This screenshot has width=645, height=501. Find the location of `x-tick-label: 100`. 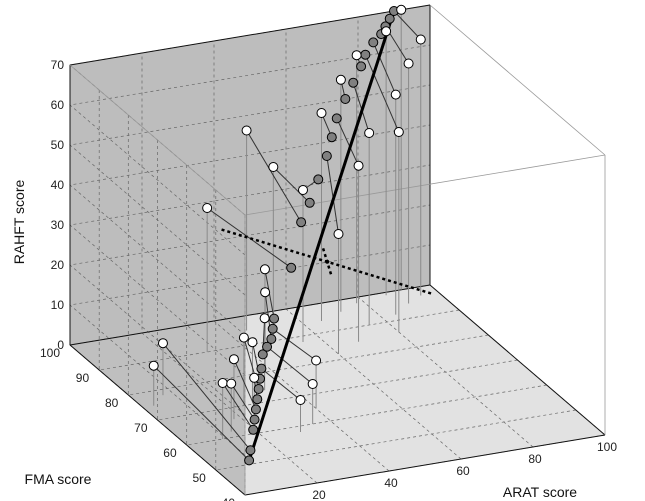

x-tick-label: 100 is located at coordinates (607, 447).